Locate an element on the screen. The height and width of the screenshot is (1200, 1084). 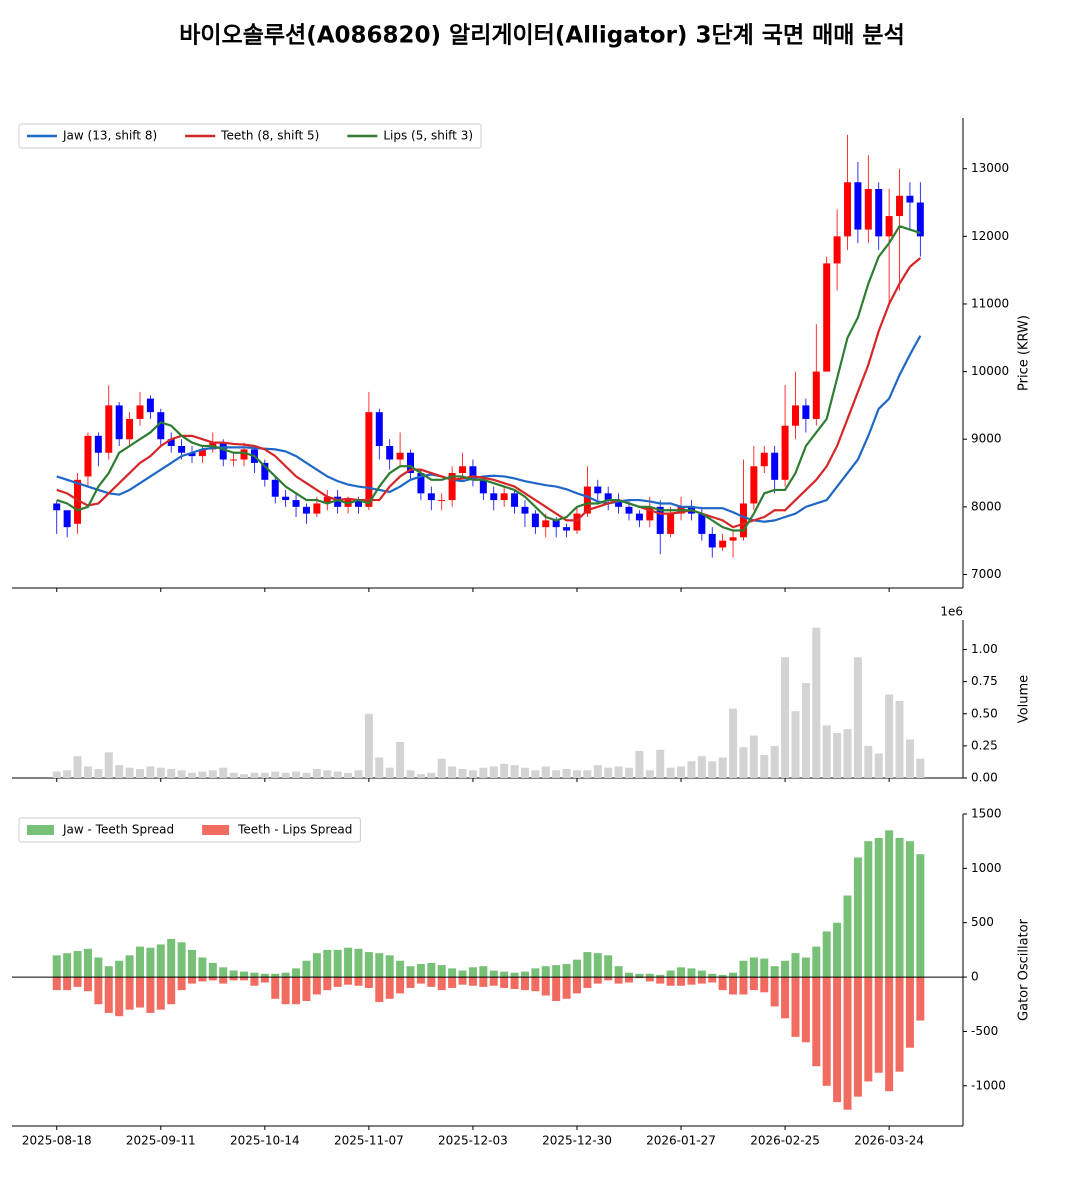
y-axis-label: Price (KRW) is located at coordinates (1024, 353).